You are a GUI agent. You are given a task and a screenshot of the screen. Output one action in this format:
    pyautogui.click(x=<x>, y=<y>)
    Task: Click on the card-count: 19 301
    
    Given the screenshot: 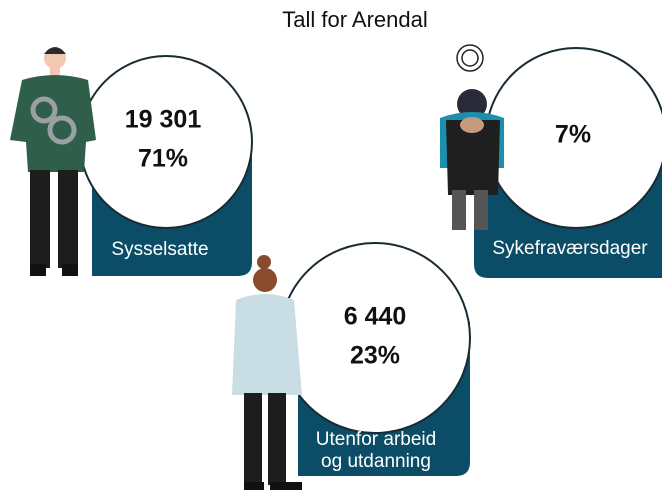 What is the action you would take?
    pyautogui.click(x=163, y=120)
    